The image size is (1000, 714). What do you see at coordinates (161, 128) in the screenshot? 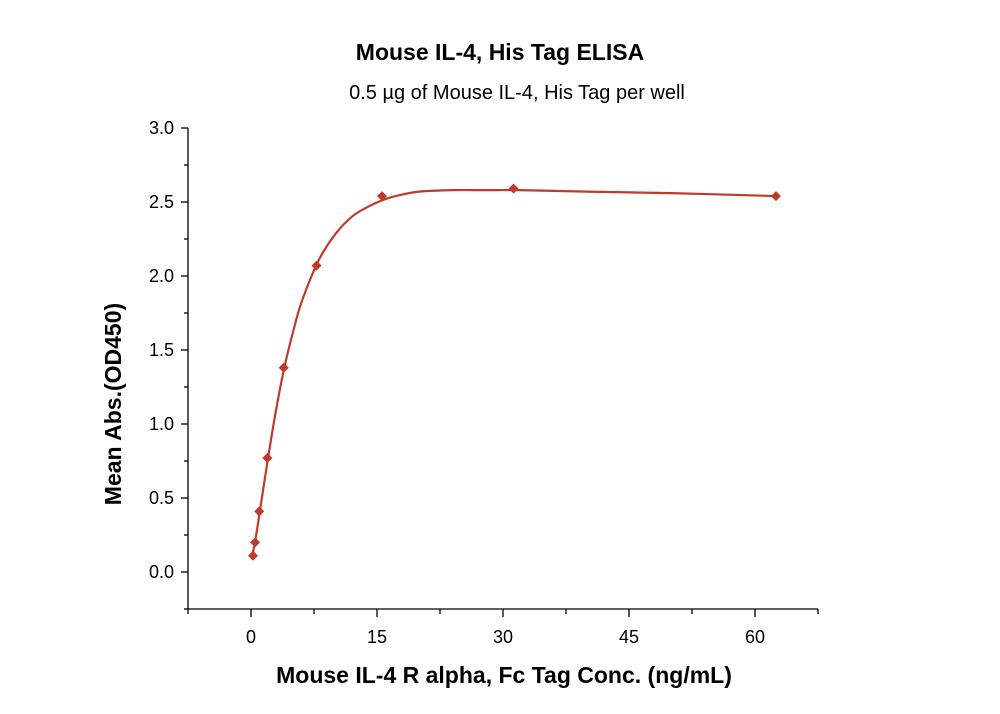
I see `y-tick-label: 3.0` at bounding box center [161, 128].